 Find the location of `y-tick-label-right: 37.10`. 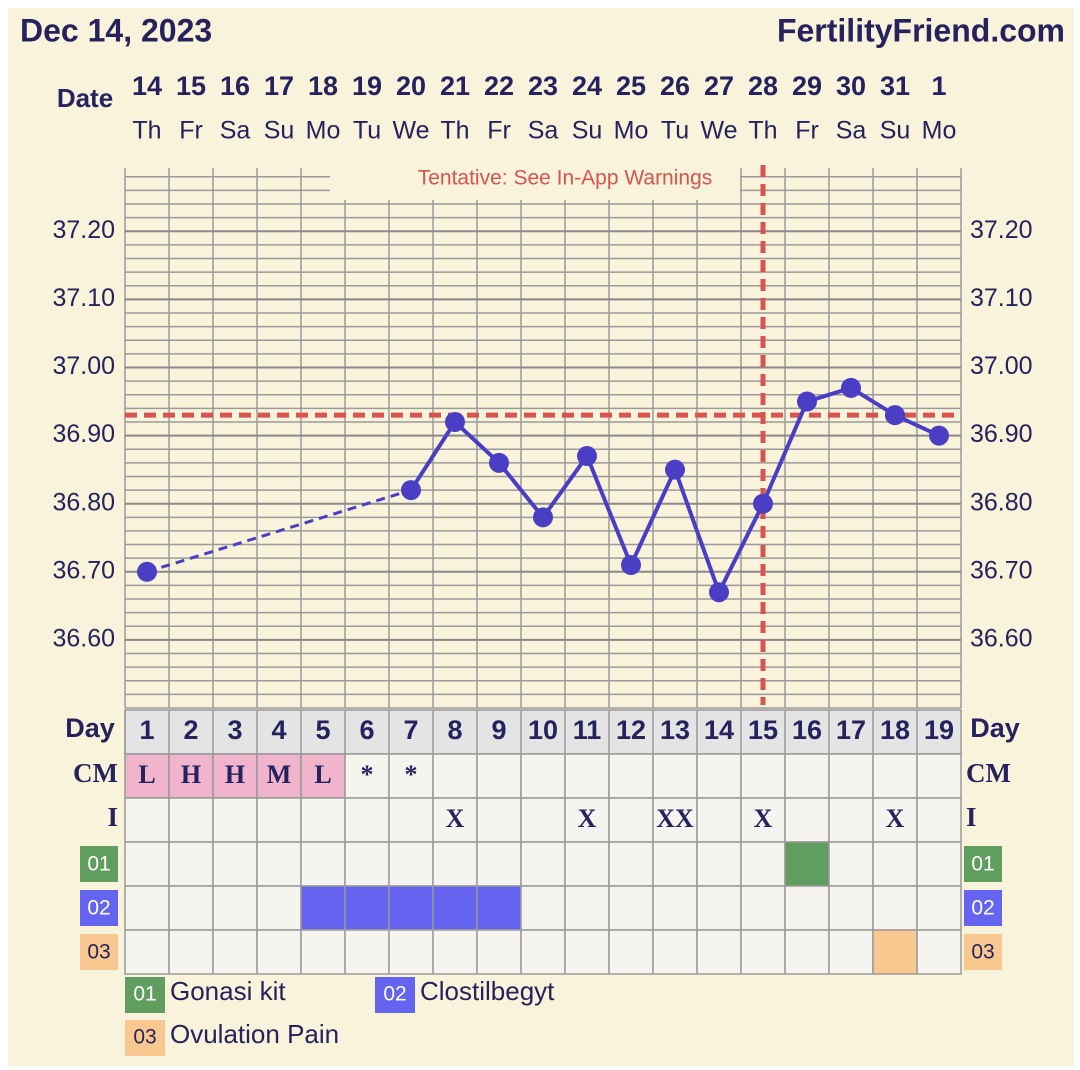

y-tick-label-right: 37.10 is located at coordinates (1001, 298).